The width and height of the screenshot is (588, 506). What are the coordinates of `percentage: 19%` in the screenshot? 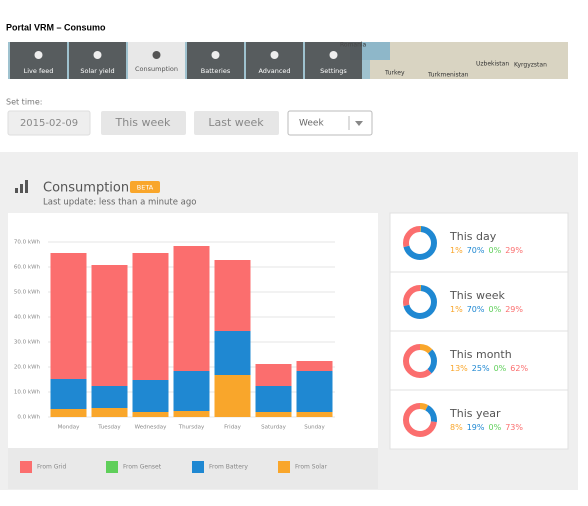 It's located at (476, 427).